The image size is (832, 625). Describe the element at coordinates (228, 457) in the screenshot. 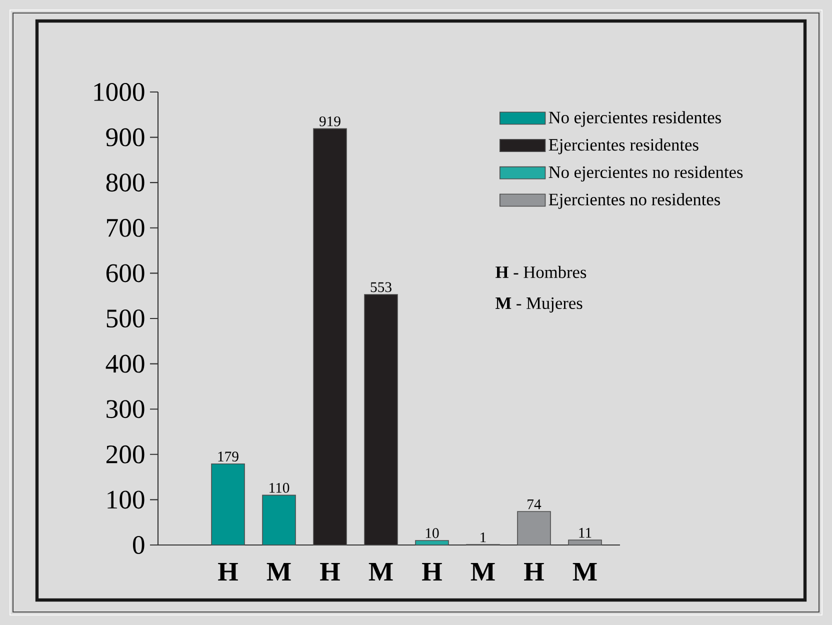

I see `data-label: 179` at that location.